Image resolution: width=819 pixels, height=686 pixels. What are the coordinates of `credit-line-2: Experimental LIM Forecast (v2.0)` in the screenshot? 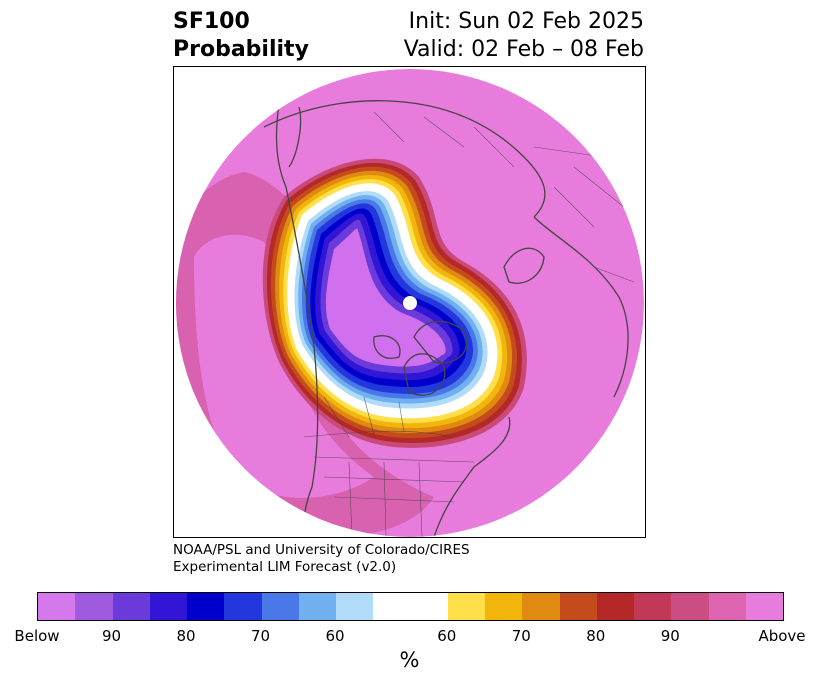 It's located at (285, 567).